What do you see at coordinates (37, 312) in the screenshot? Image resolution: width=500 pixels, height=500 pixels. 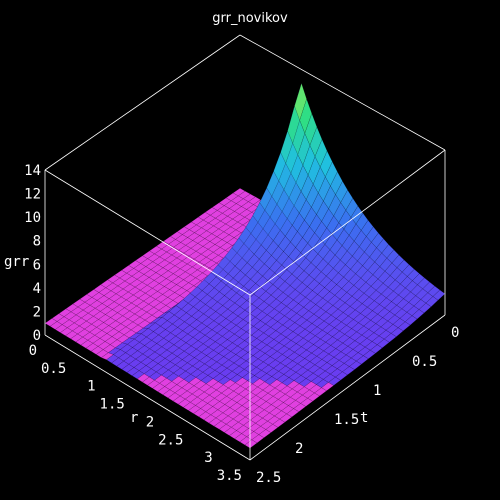 I see `z-tick-label: 2` at bounding box center [37, 312].